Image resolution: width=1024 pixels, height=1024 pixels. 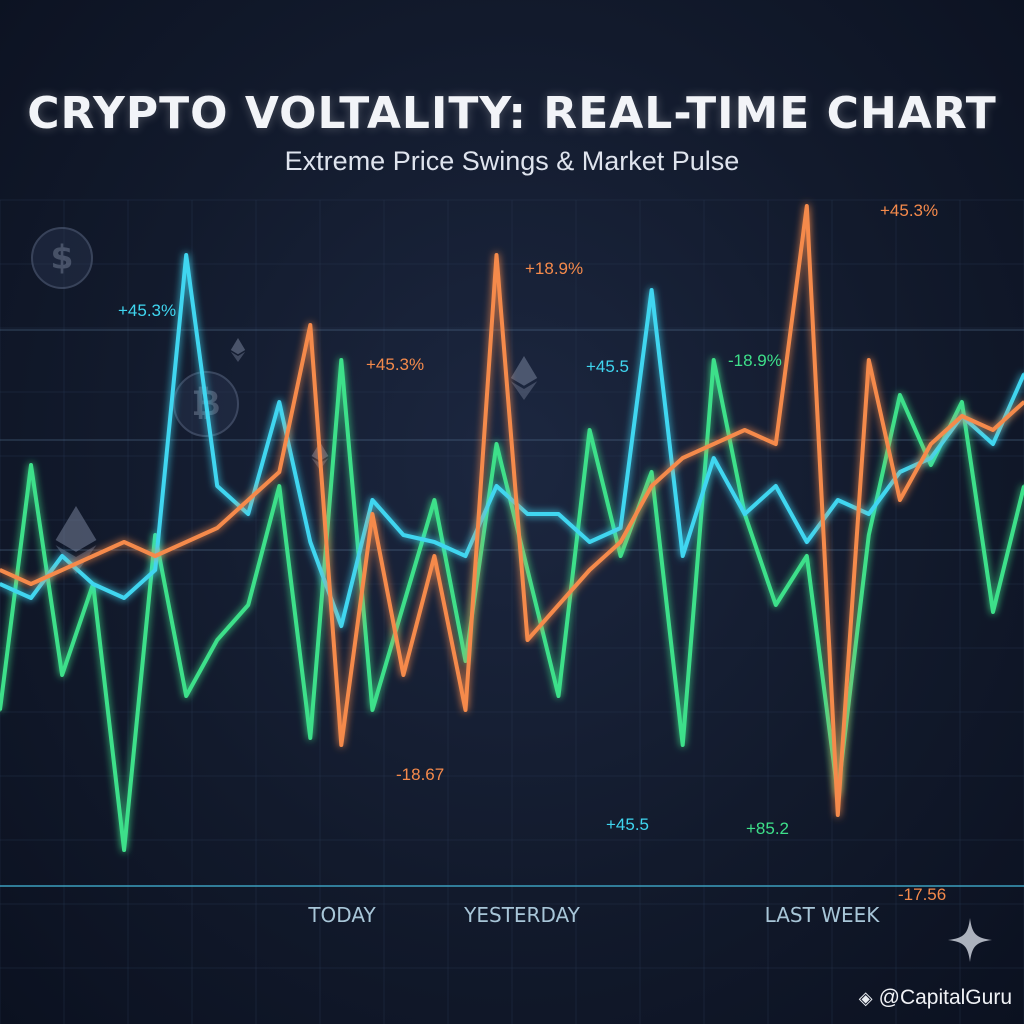 What do you see at coordinates (922, 894) in the screenshot?
I see `annotation-label: -17.56` at bounding box center [922, 894].